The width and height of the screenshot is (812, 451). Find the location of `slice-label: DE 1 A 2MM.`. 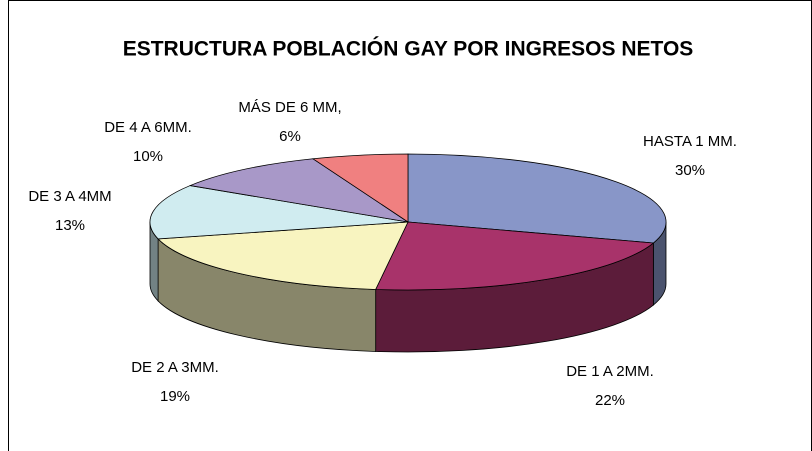

slice-label: DE 1 A 2MM. is located at coordinates (610, 371).